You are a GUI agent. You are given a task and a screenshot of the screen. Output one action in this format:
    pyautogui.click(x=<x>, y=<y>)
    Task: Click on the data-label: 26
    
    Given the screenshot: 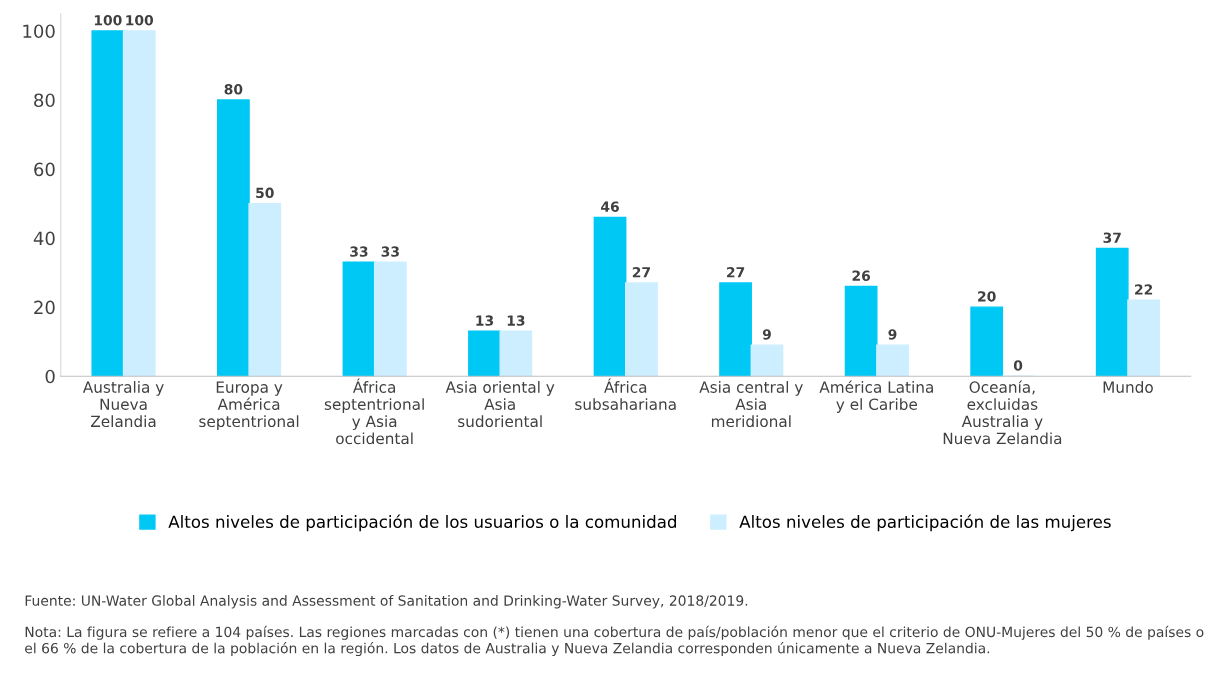 What is the action you would take?
    pyautogui.click(x=861, y=275)
    